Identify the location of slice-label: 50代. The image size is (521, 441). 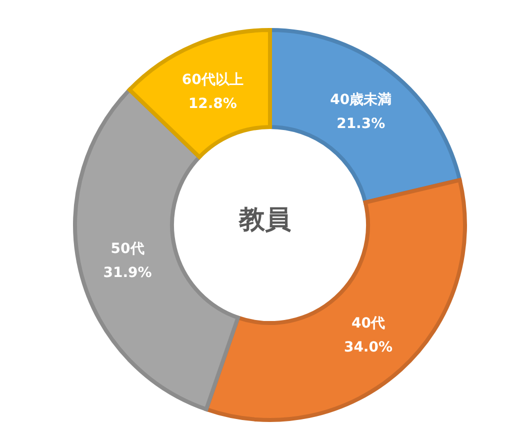
(127, 249).